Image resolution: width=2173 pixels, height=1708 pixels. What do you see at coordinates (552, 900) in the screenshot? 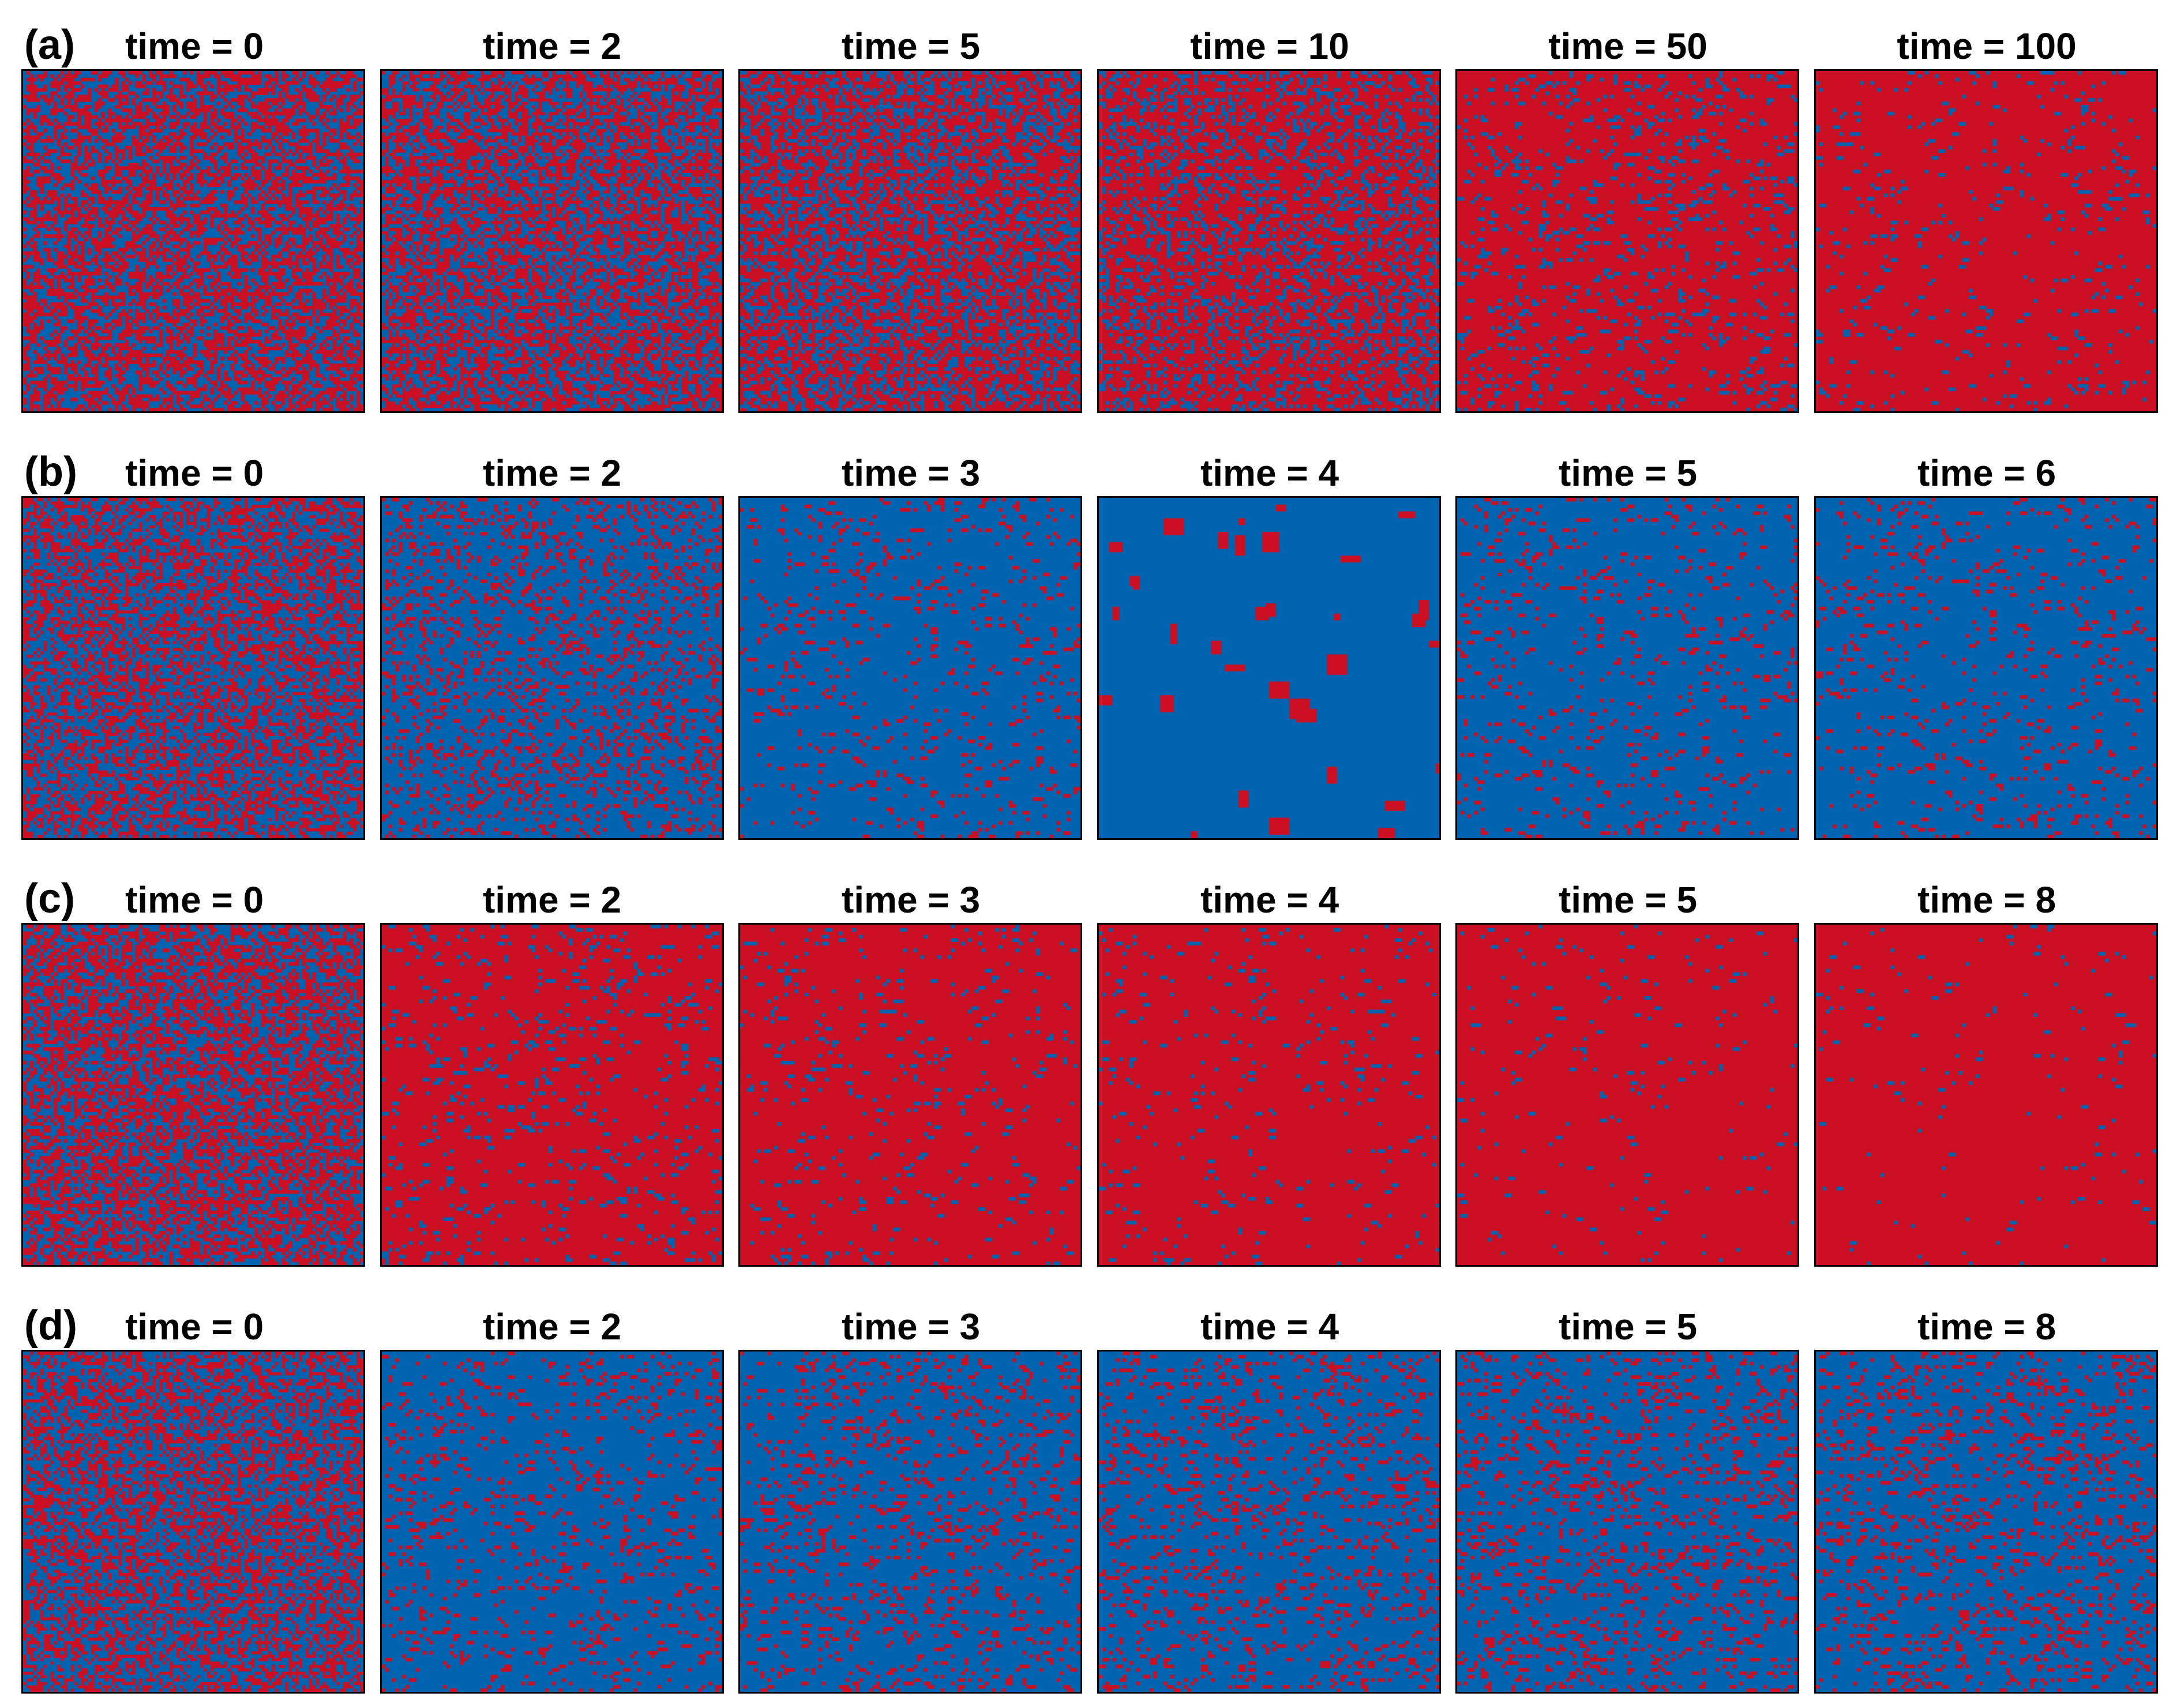
I see `panel-title-c-2: time = 2` at bounding box center [552, 900].